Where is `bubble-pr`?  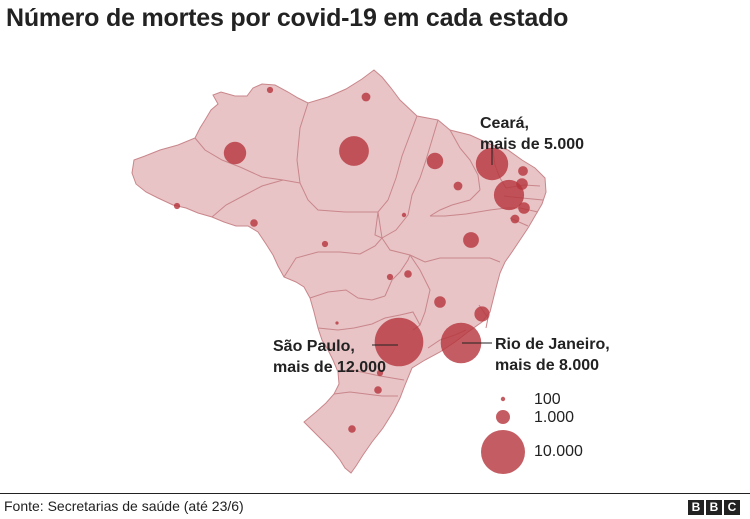 bubble-pr is located at coordinates (378, 390).